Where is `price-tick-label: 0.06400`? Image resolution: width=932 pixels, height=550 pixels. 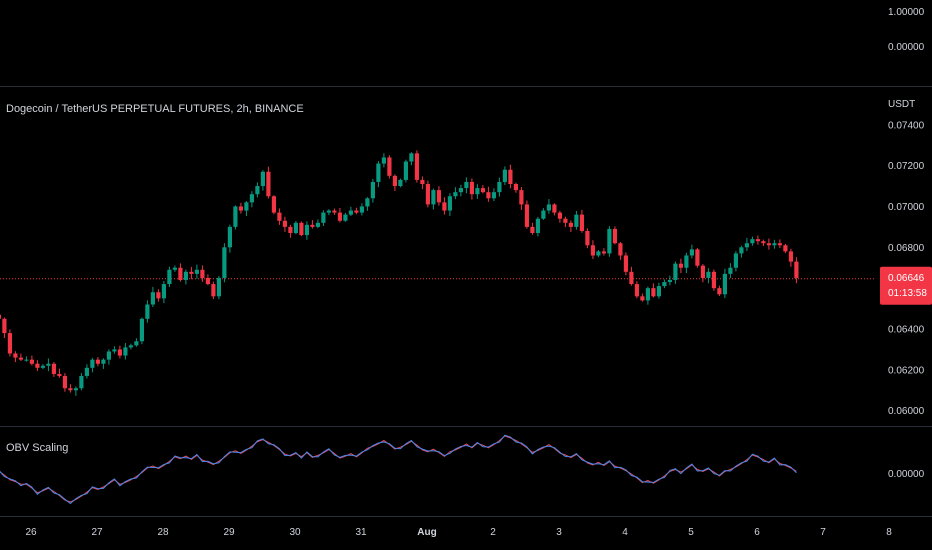
price-tick-label: 0.06400 is located at coordinates (906, 330).